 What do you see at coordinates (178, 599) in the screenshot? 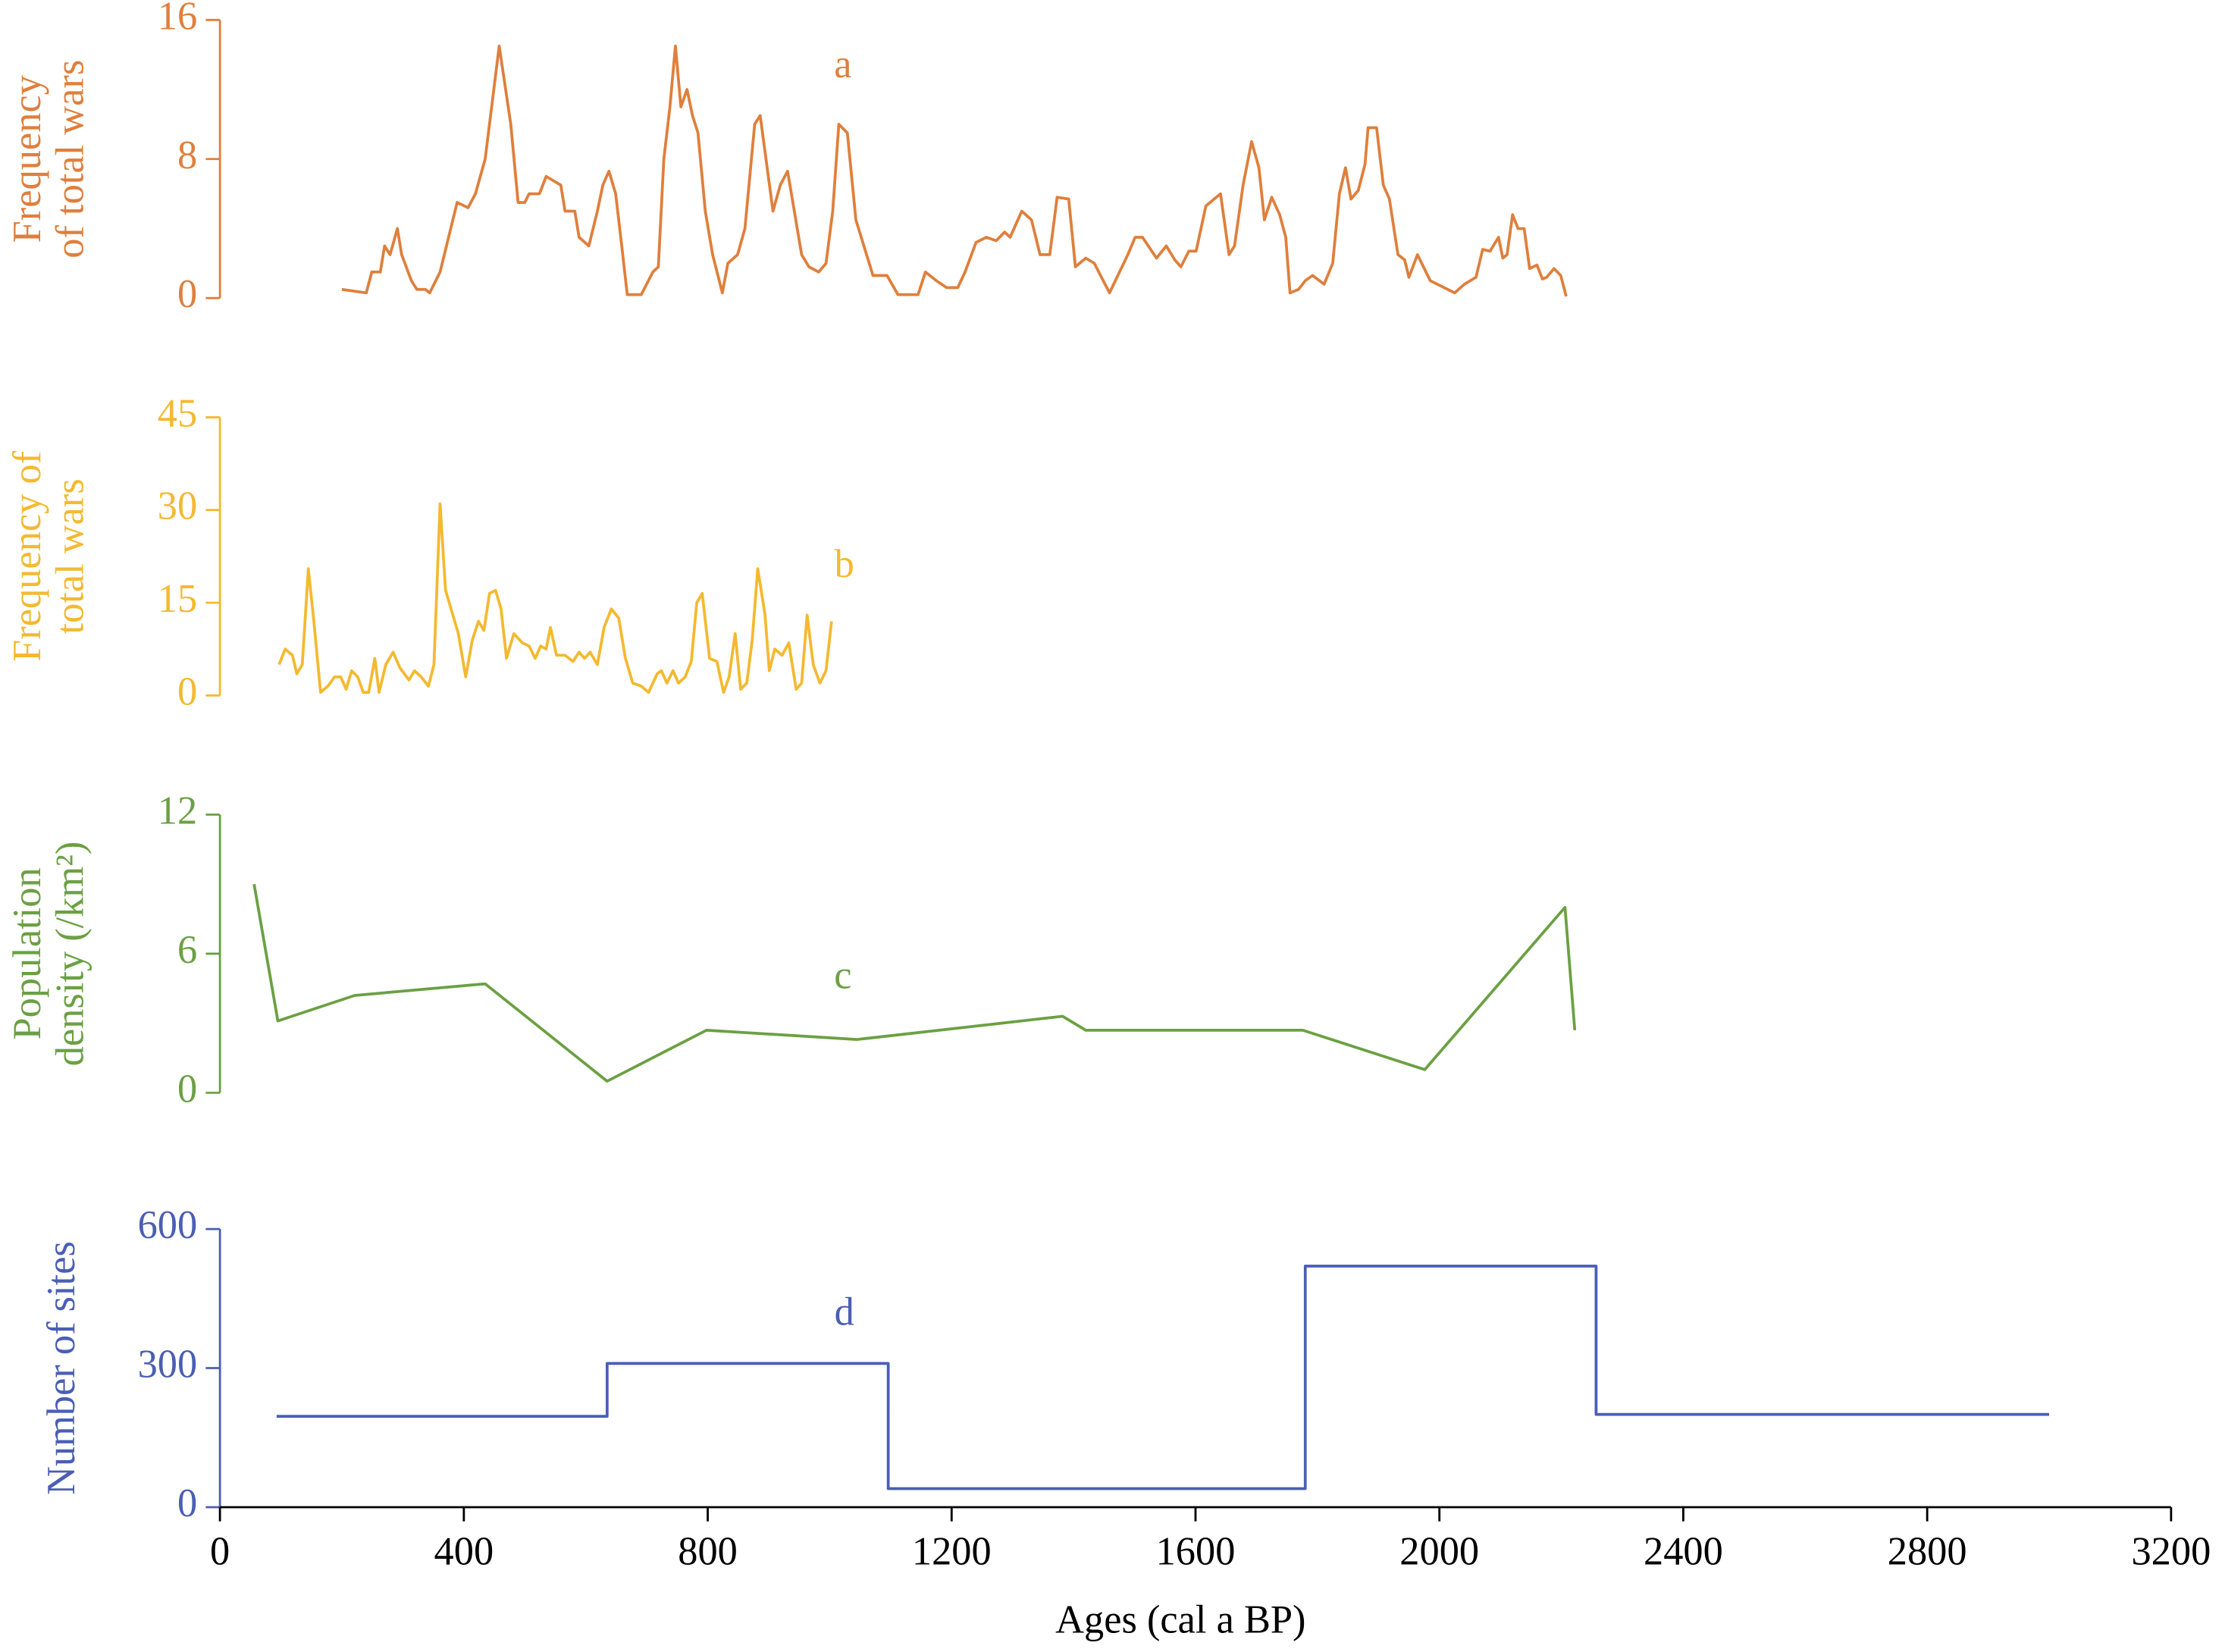
I see `y-tick-label: 15` at bounding box center [178, 599].